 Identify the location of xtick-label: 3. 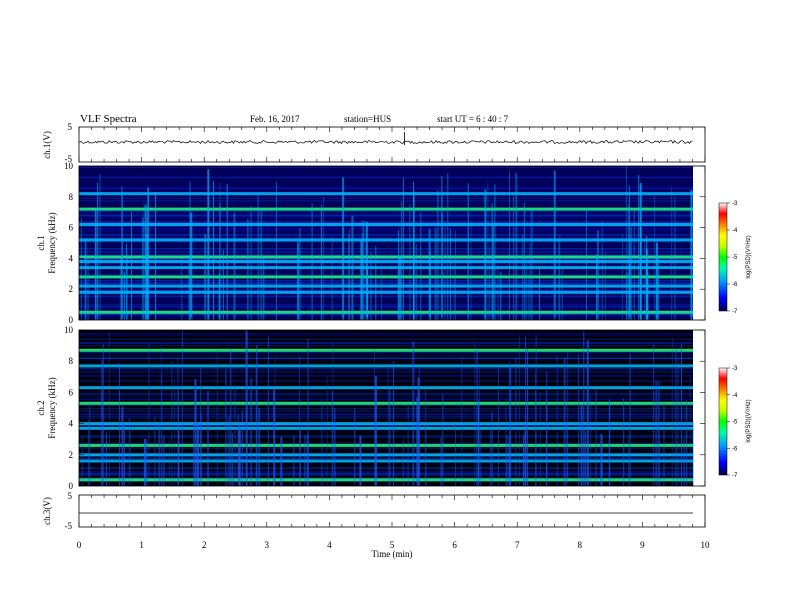
(267, 545).